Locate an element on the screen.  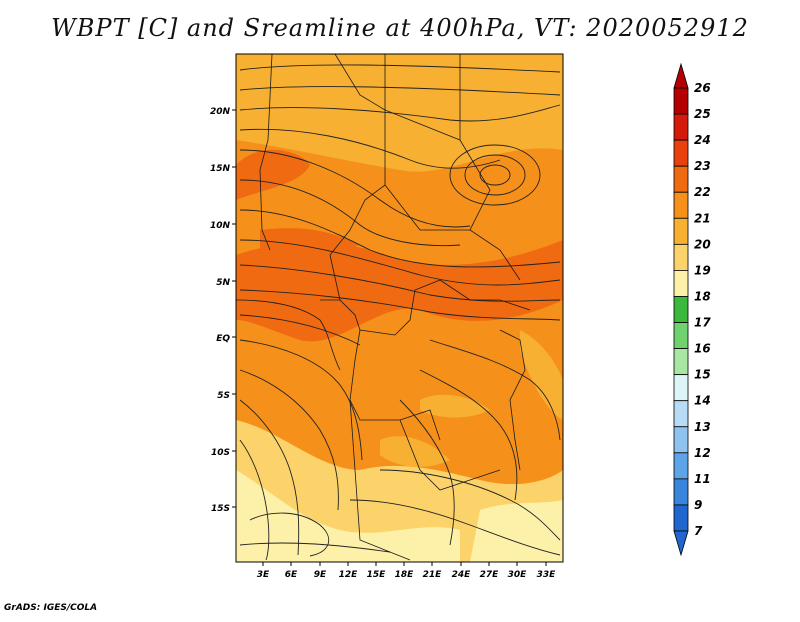
lat-label: 20N is located at coordinates (220, 112).